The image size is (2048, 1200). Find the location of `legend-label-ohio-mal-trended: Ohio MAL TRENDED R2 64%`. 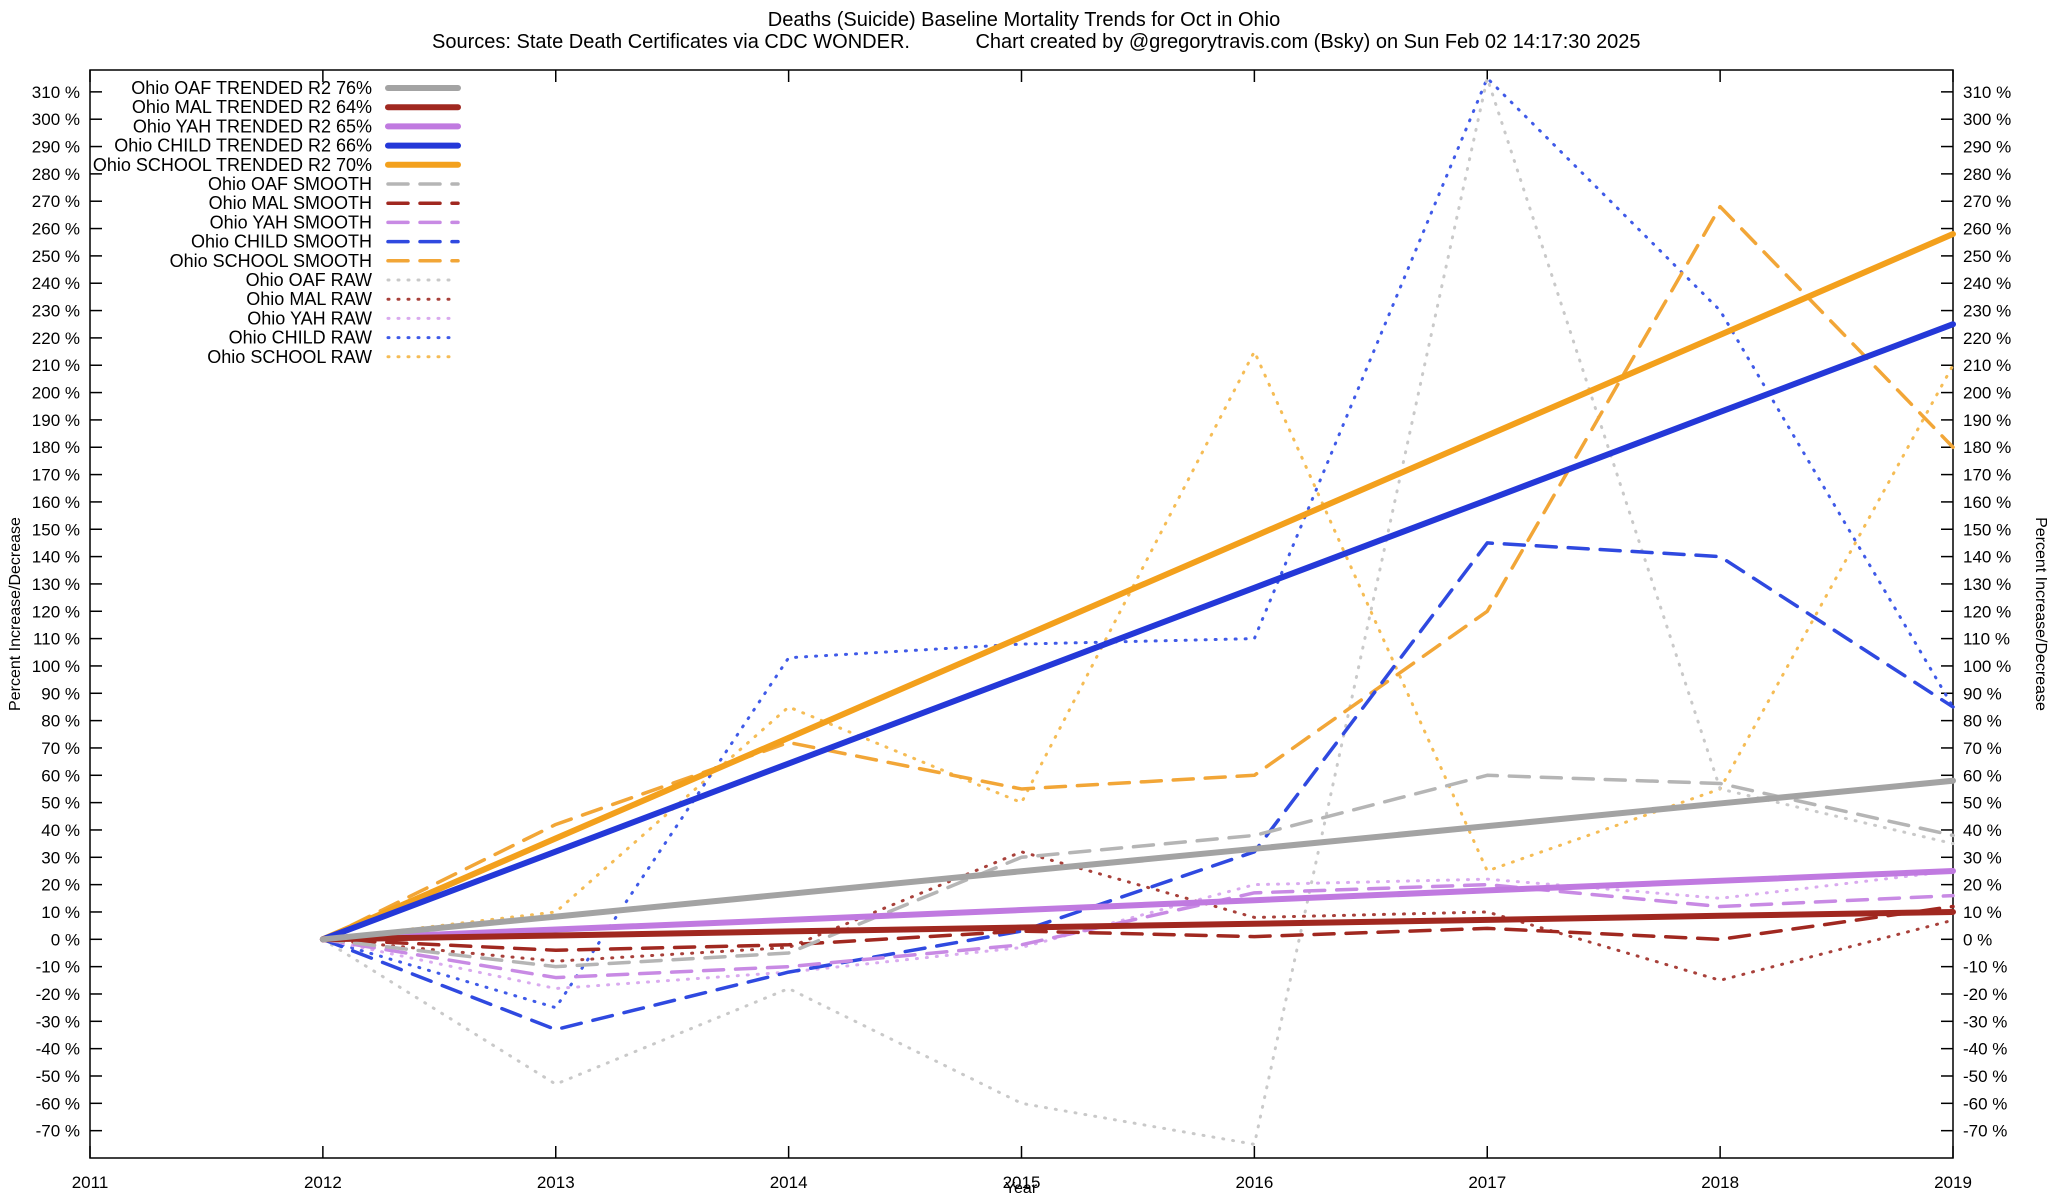

legend-label-ohio-mal-trended: Ohio MAL TRENDED R2 64% is located at coordinates (252, 107).